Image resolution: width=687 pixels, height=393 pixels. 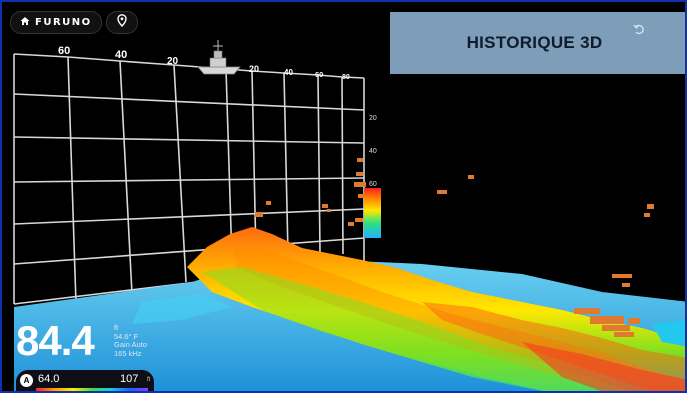 What do you see at coordinates (534, 42) in the screenshot?
I see `page-title: HISTORIQUE 3D` at bounding box center [534, 42].